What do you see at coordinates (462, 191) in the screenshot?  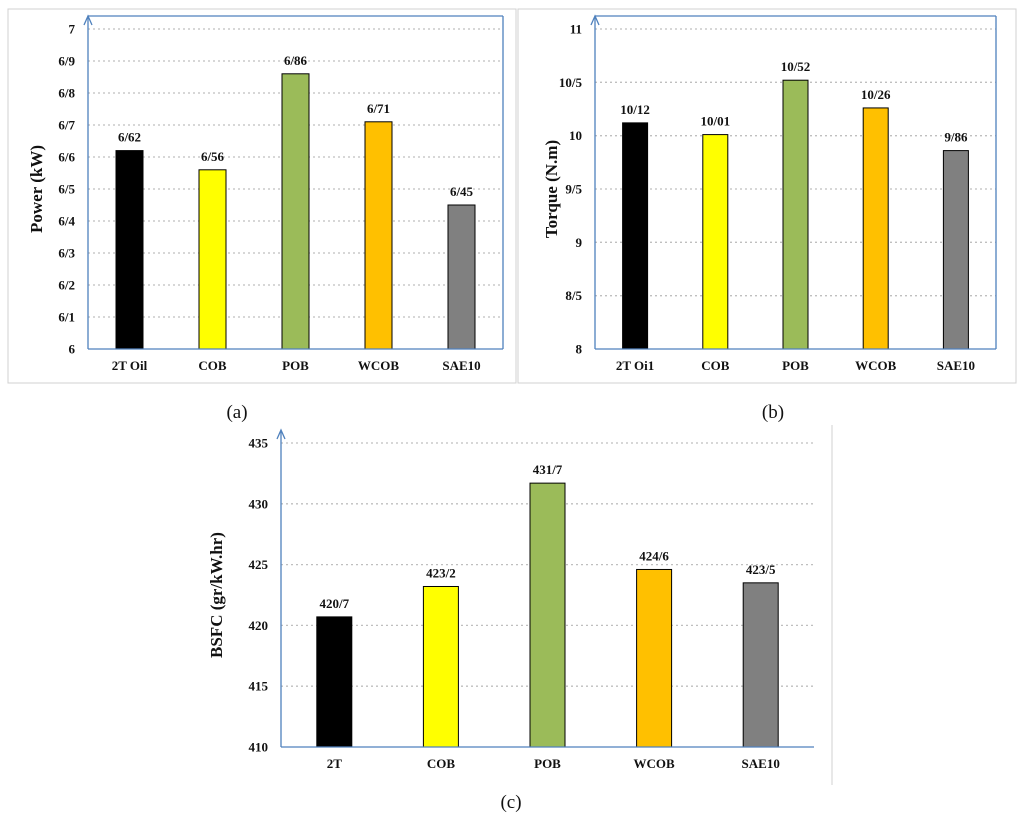 I see `value-label: 6/45` at bounding box center [462, 191].